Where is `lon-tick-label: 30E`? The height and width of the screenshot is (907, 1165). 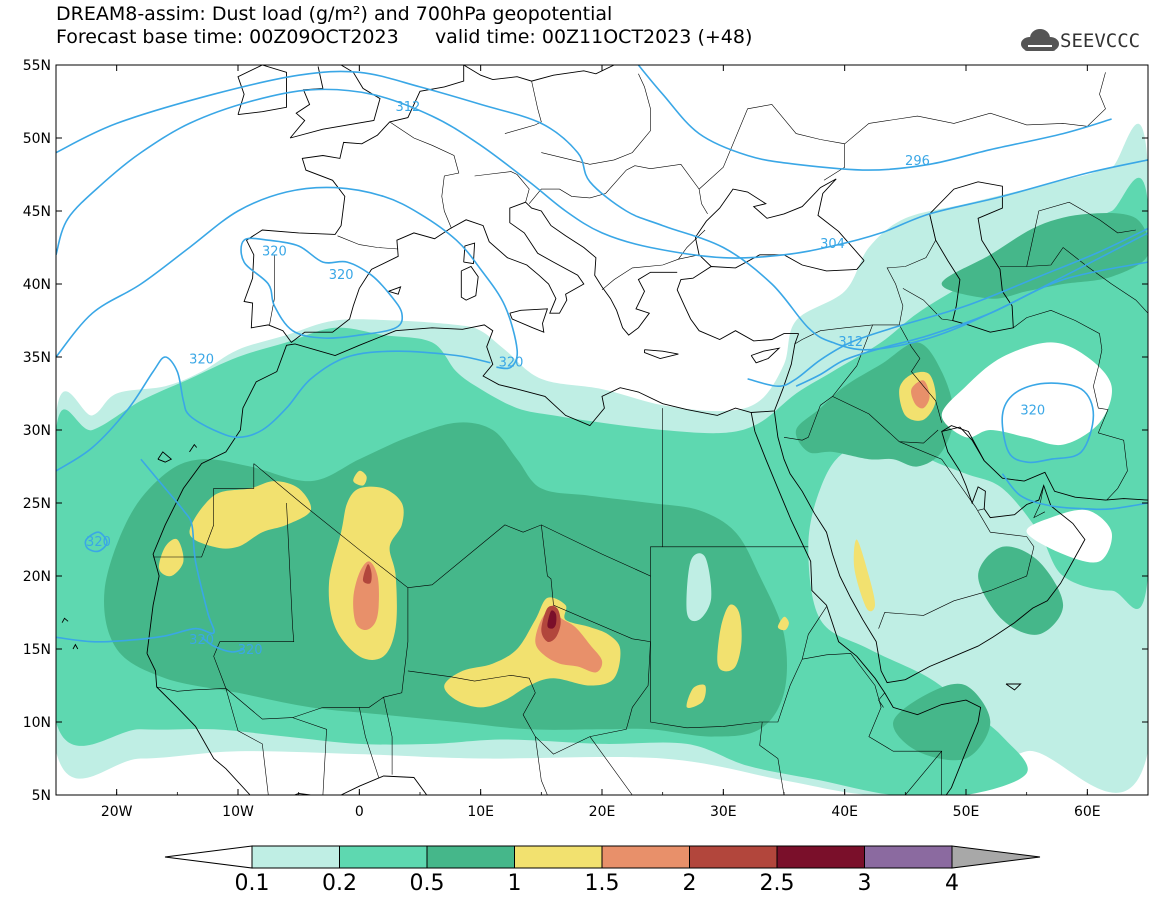 lon-tick-label: 30E is located at coordinates (723, 812).